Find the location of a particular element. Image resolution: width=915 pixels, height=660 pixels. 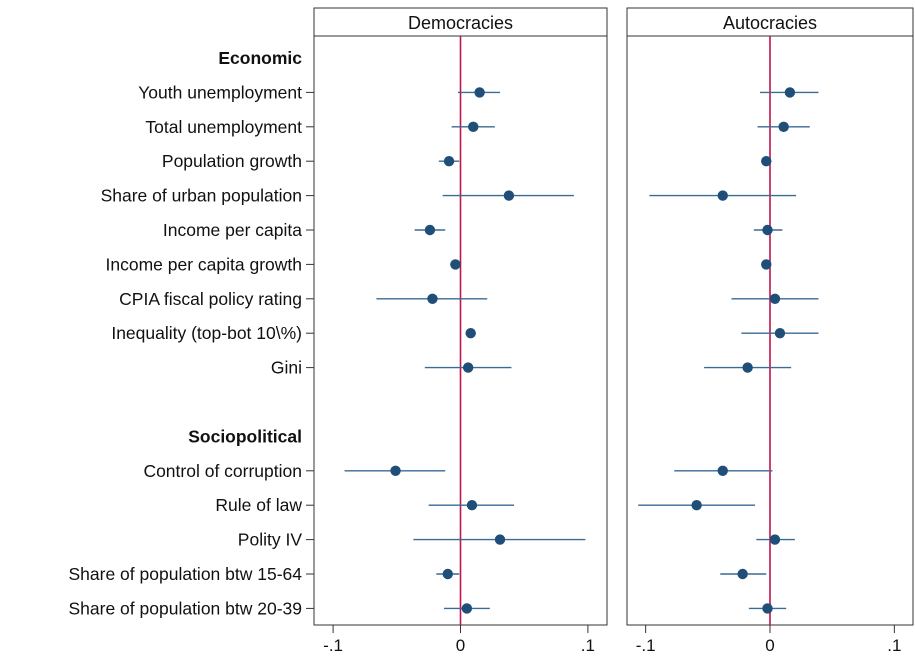

group-header-label: Economic is located at coordinates (260, 58).